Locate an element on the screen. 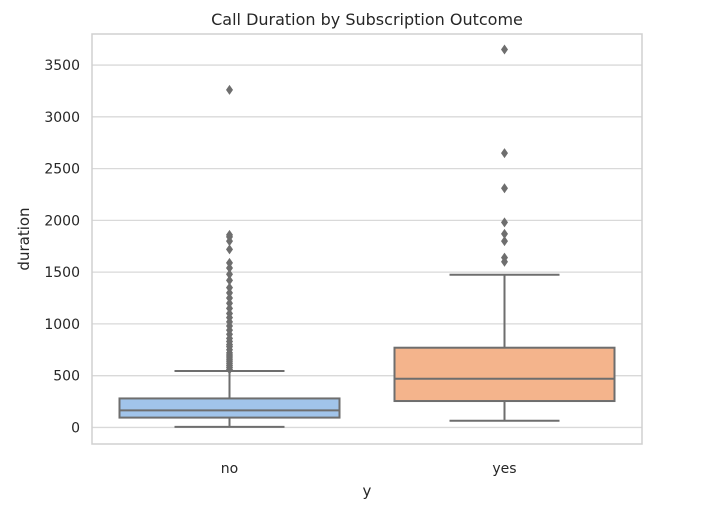 Image resolution: width=714 pixels, height=514 pixels. y-tick-label: 0 is located at coordinates (75, 428).